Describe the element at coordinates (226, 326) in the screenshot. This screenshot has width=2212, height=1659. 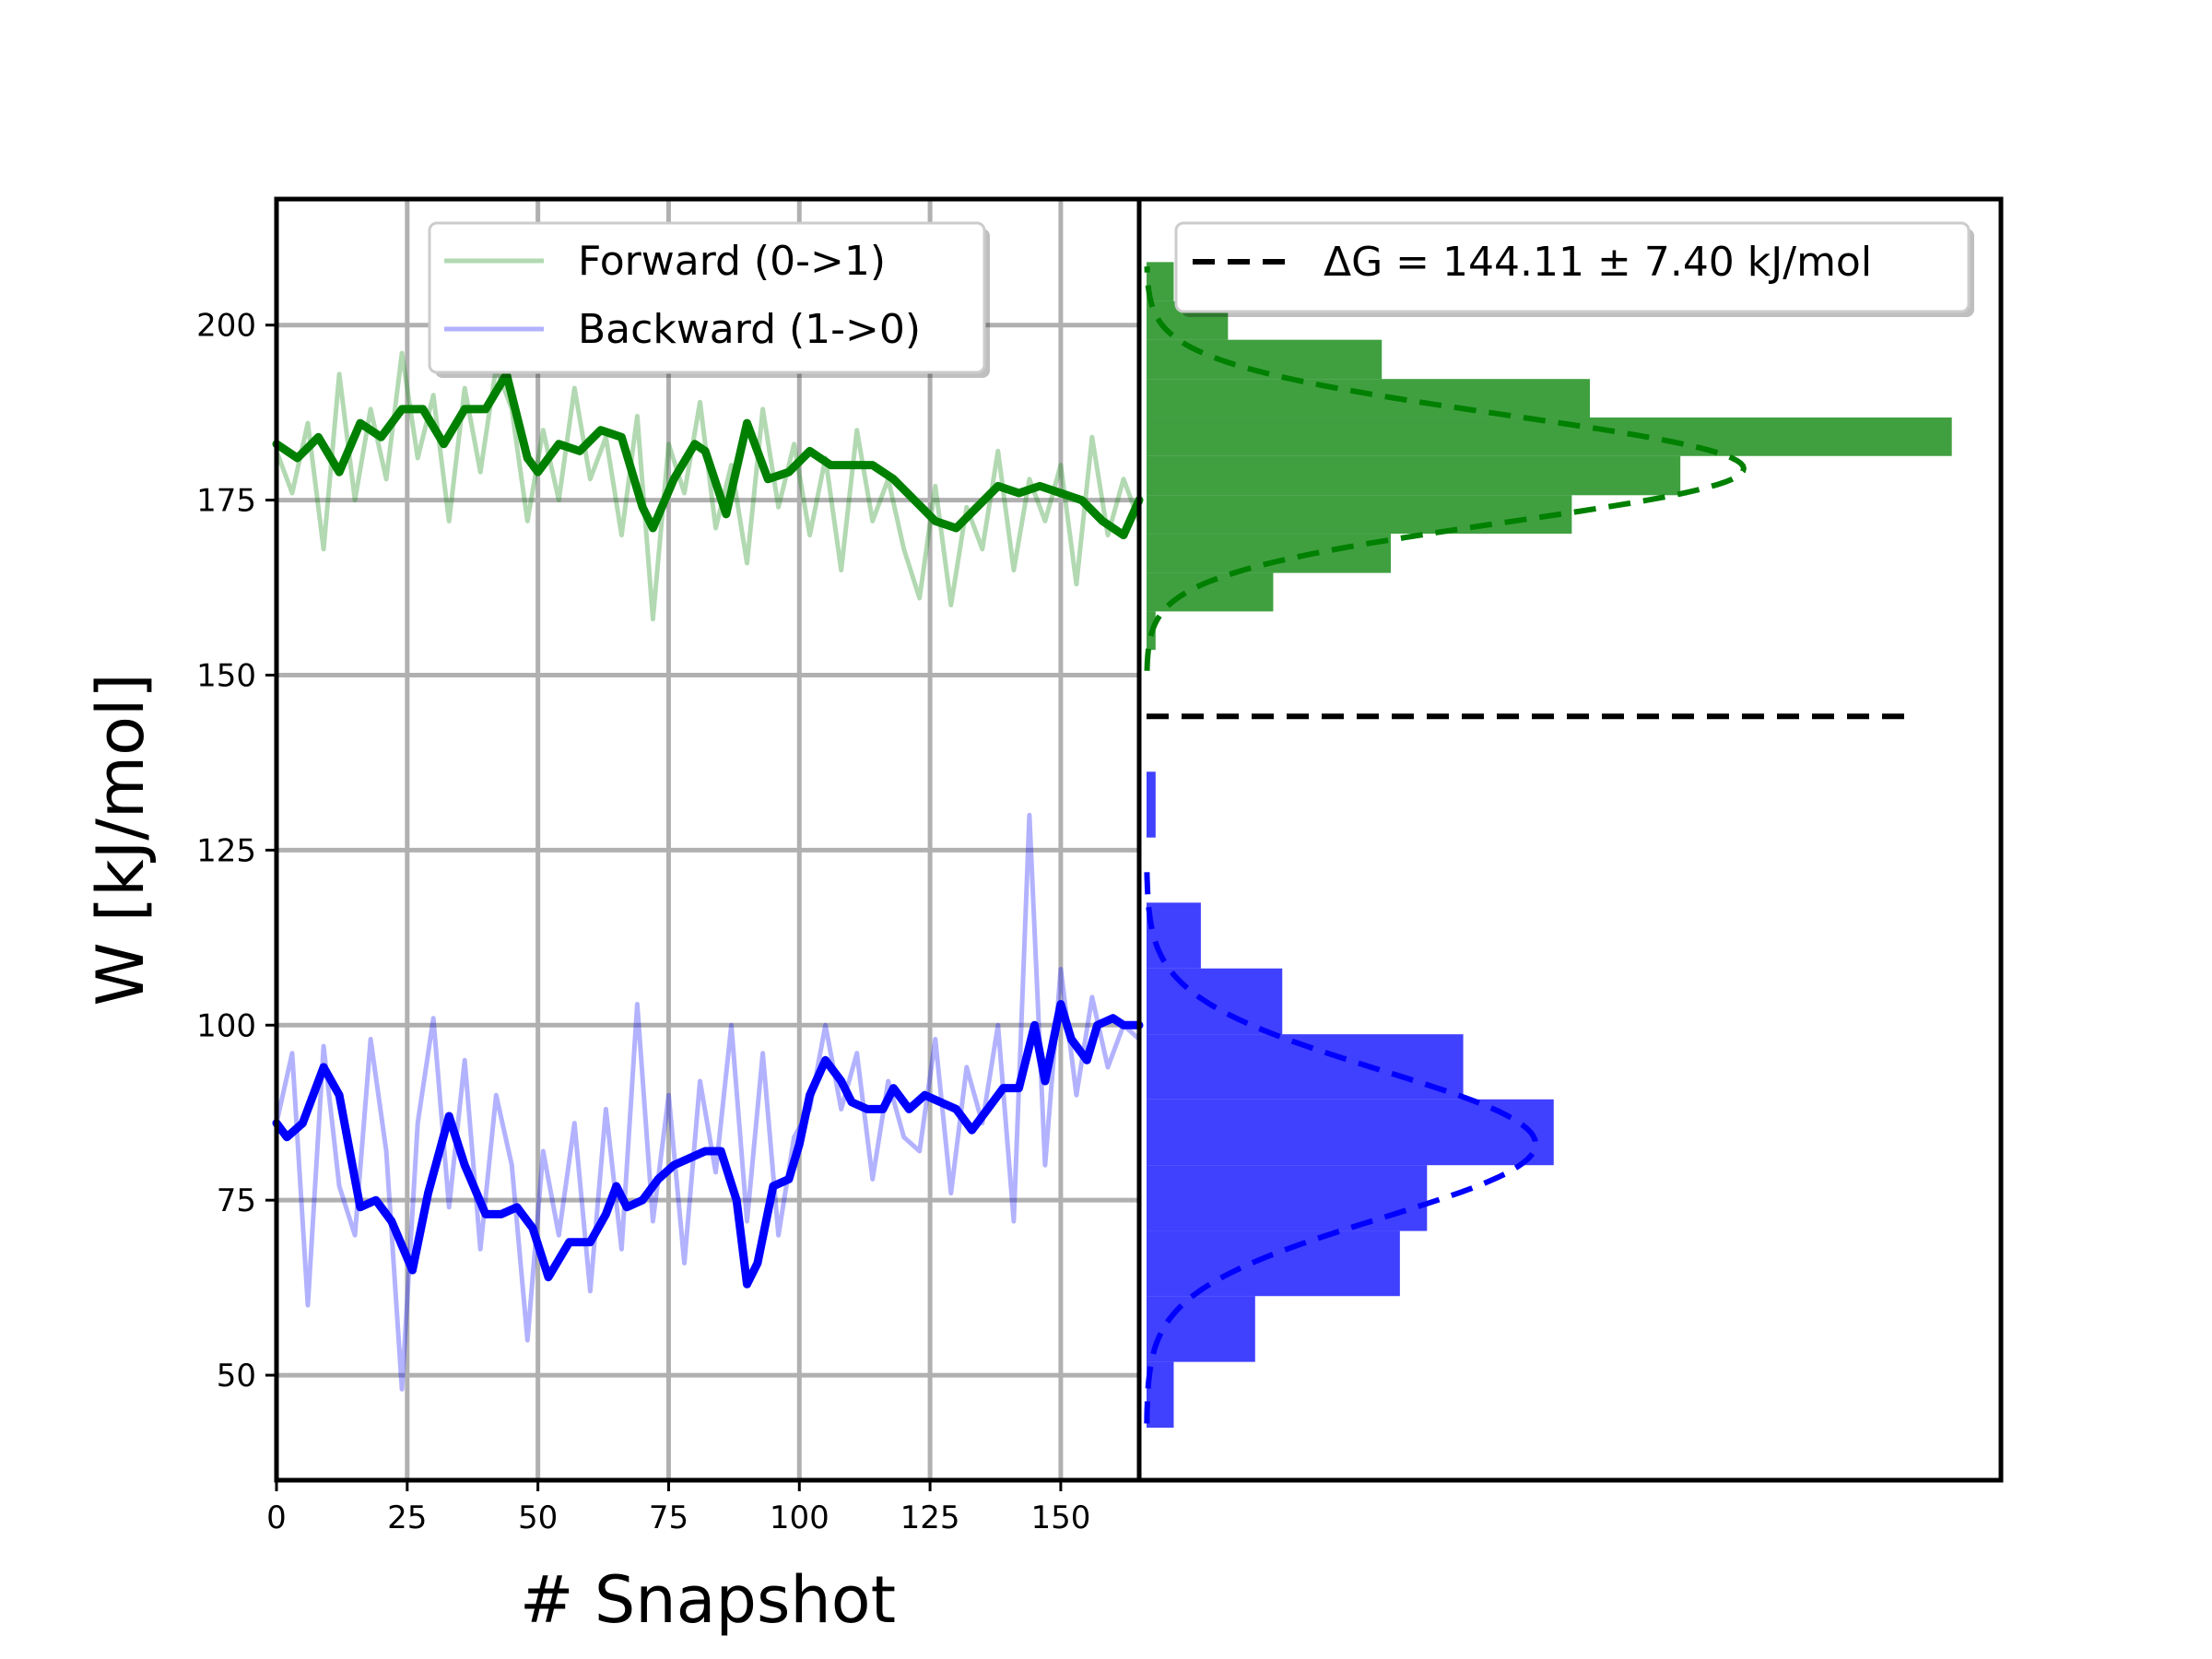
I see `y-tick-label: 200` at that location.